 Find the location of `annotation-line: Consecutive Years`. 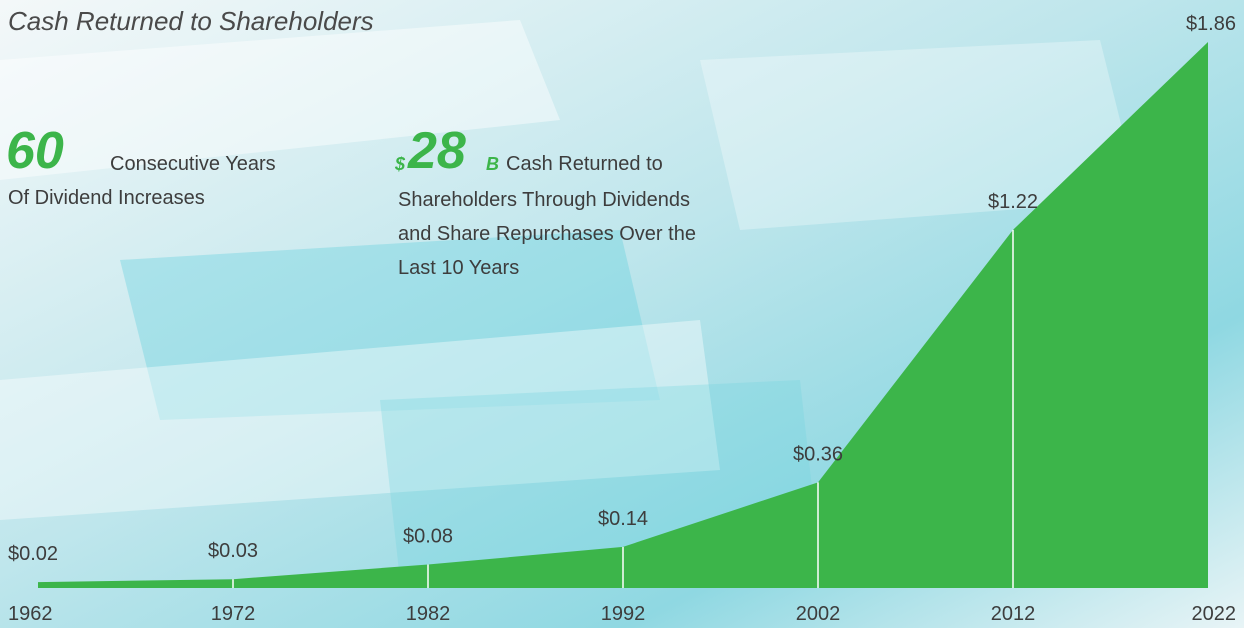

annotation-line: Consecutive Years is located at coordinates (193, 164).